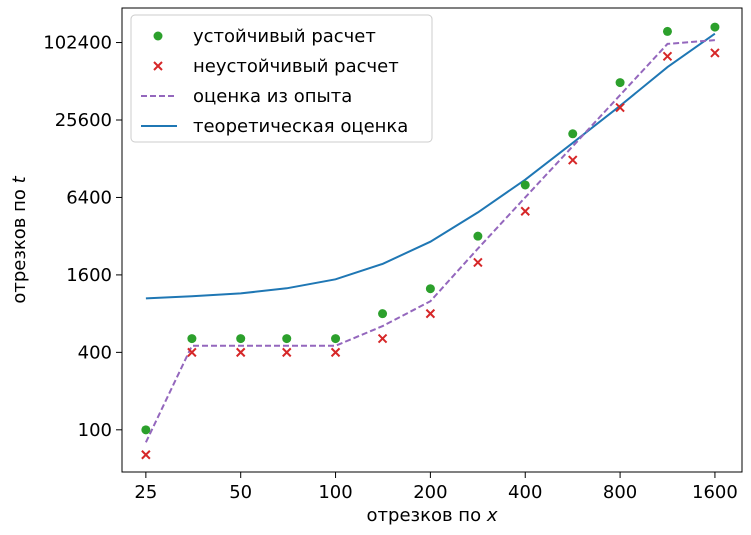  I want to click on legend-item: теоретическая оценка, so click(274, 126).